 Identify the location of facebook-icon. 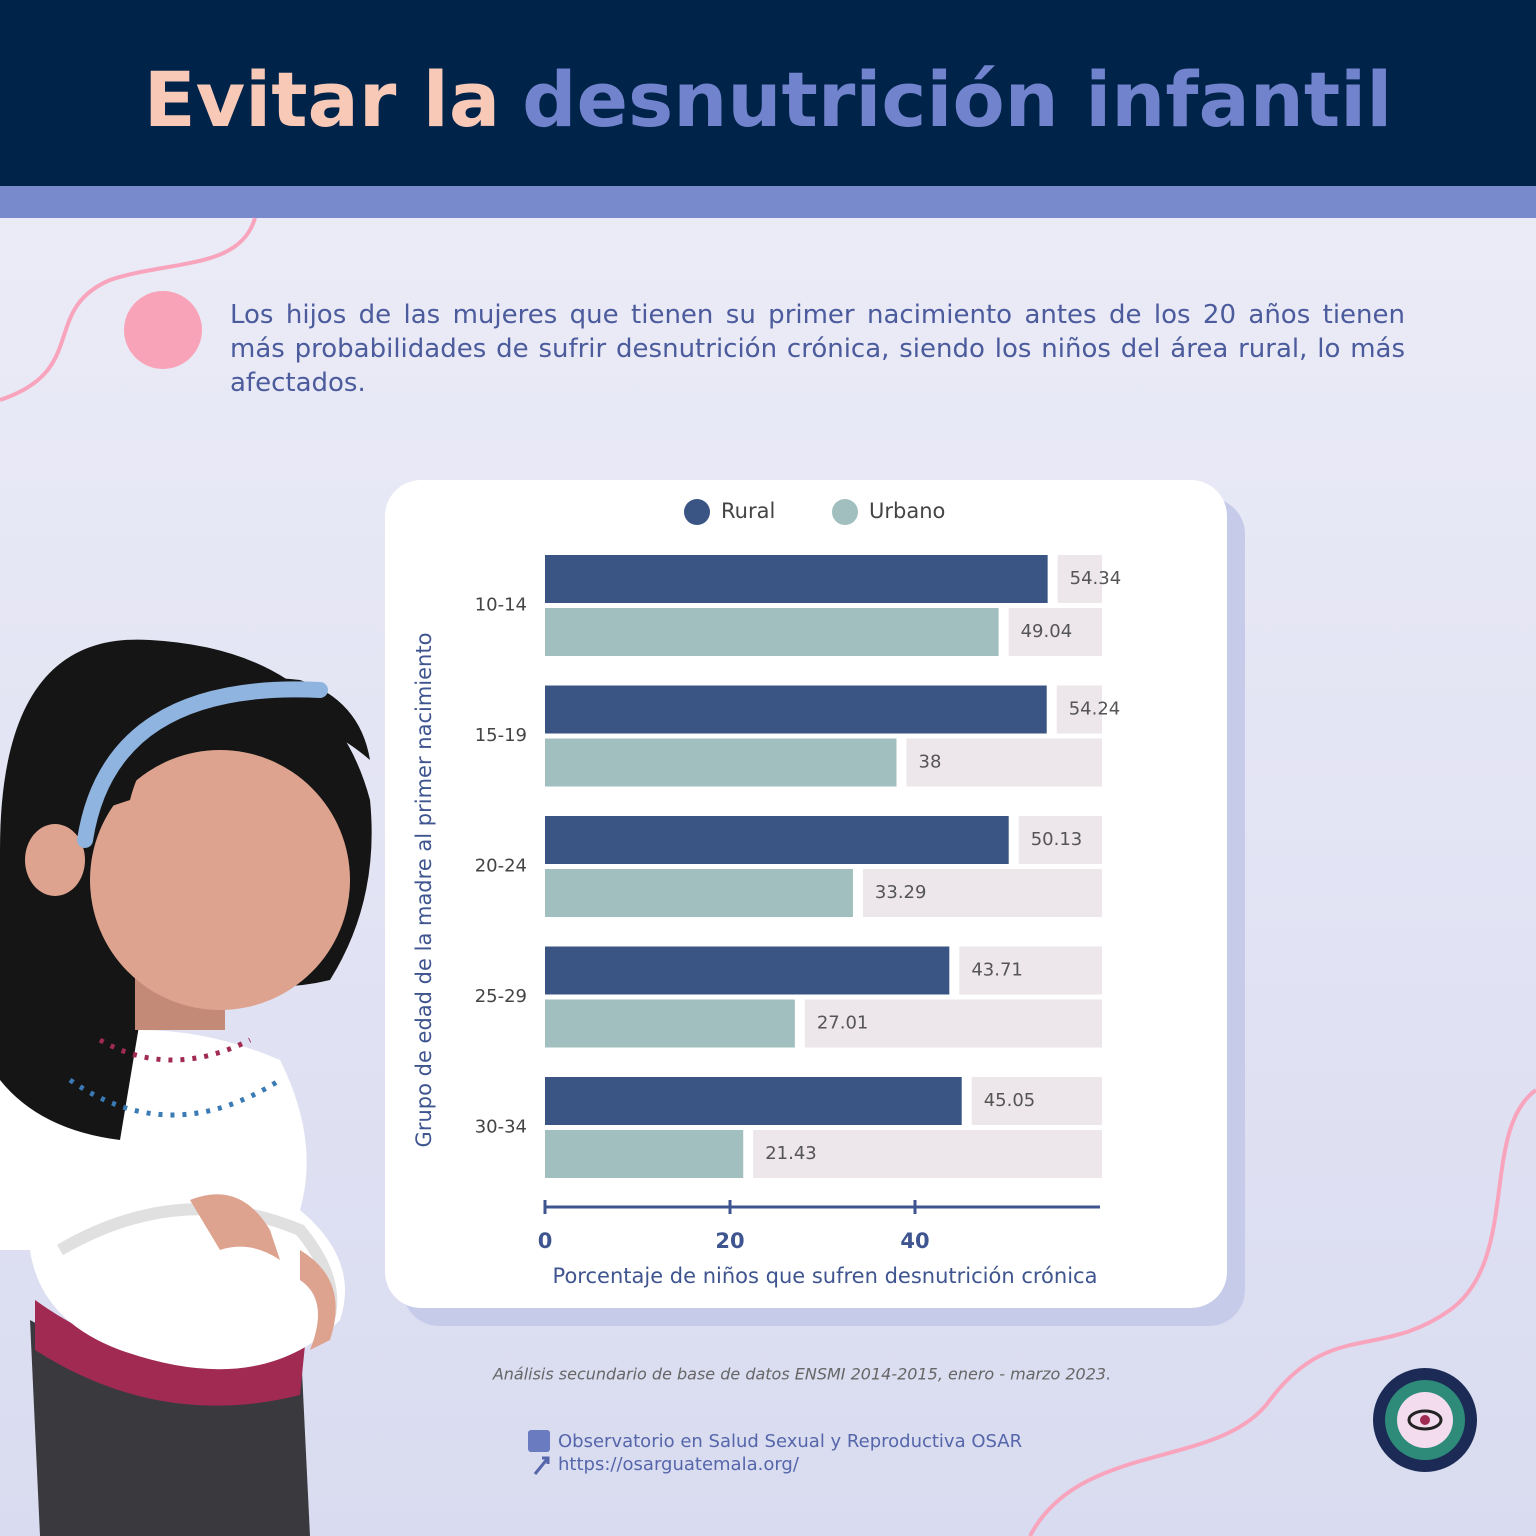
(539, 1441).